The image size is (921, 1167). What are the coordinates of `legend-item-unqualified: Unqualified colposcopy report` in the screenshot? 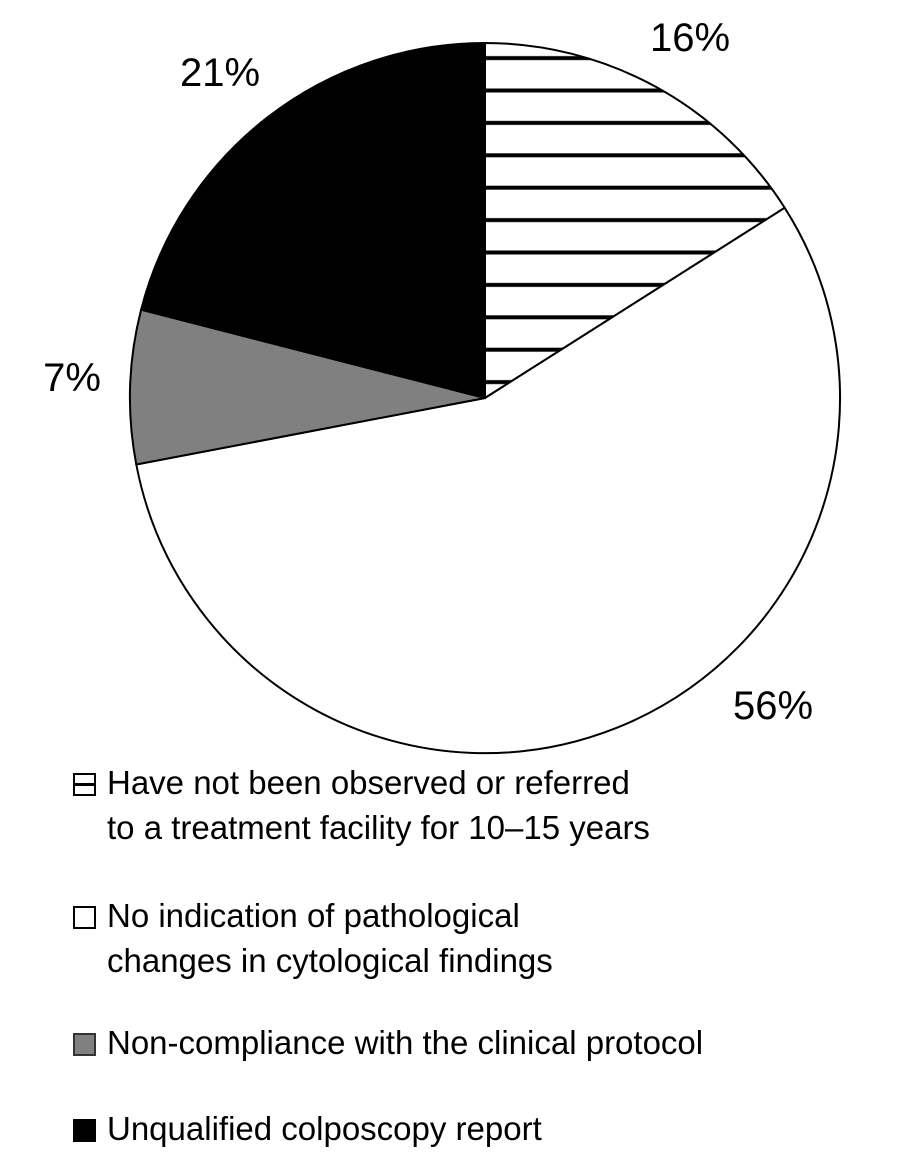 It's located at (307, 1128).